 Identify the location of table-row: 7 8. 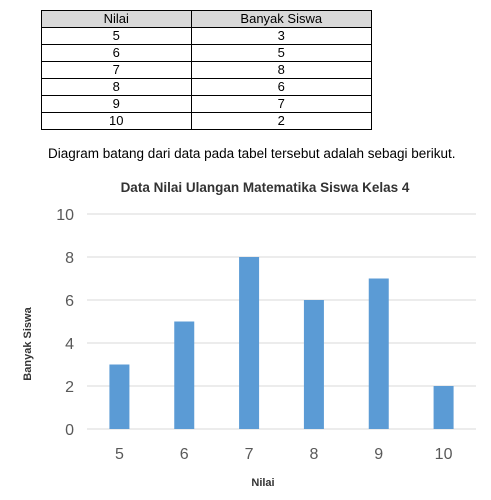
(207, 70).